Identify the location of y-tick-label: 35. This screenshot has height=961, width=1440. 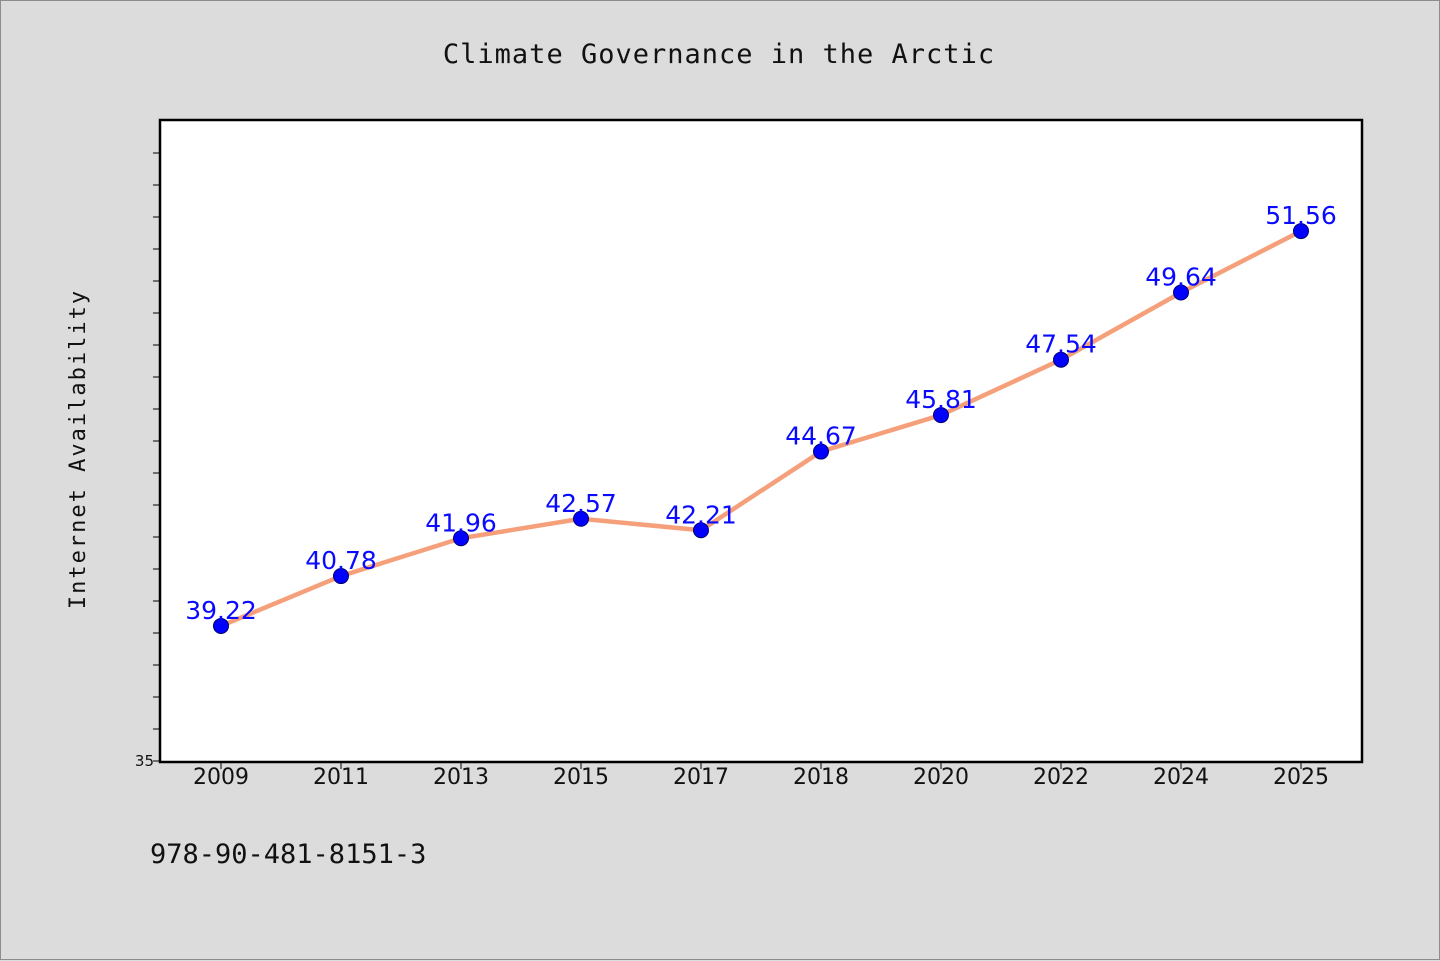
(144, 761).